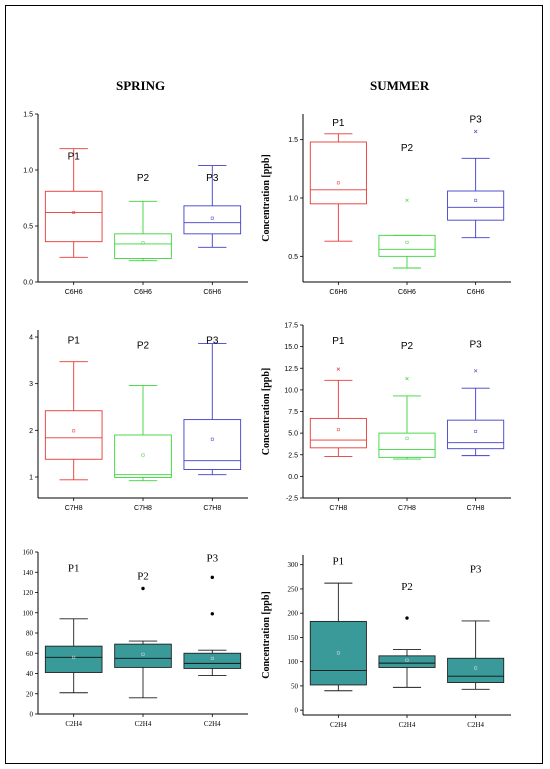  Describe the element at coordinates (407, 219) in the screenshot. I see `box-p2: C6H6 P2` at that location.